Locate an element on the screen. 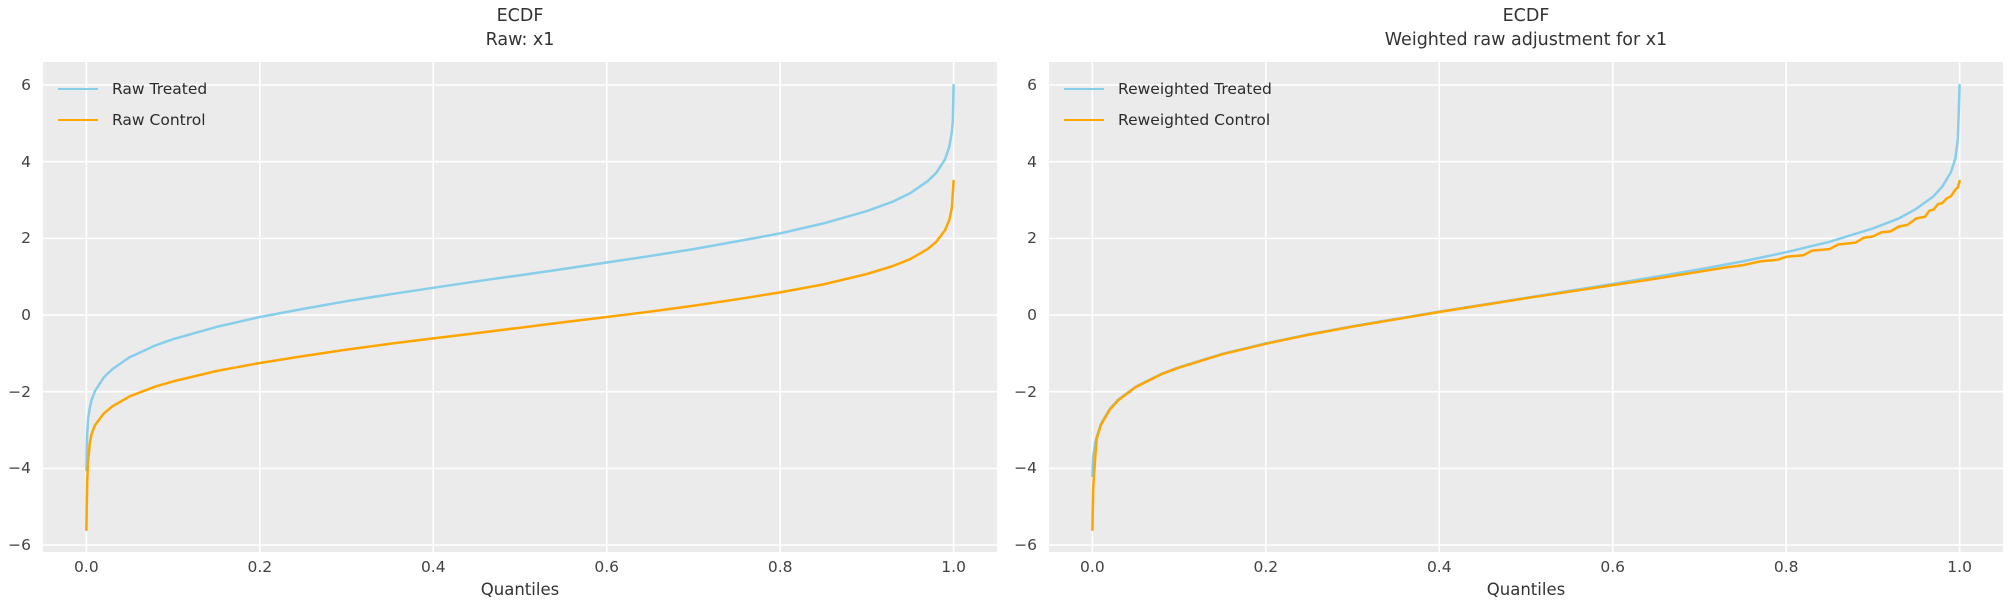 The image size is (2011, 611). plot-title-block: ECDF Raw: x1 is located at coordinates (520, 28).